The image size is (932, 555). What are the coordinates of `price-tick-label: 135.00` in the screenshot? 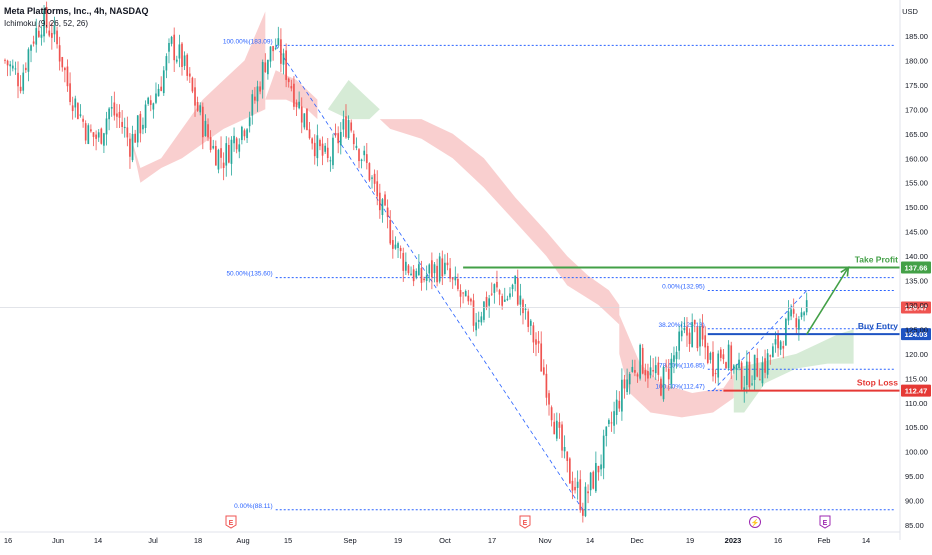 It's located at (916, 281).